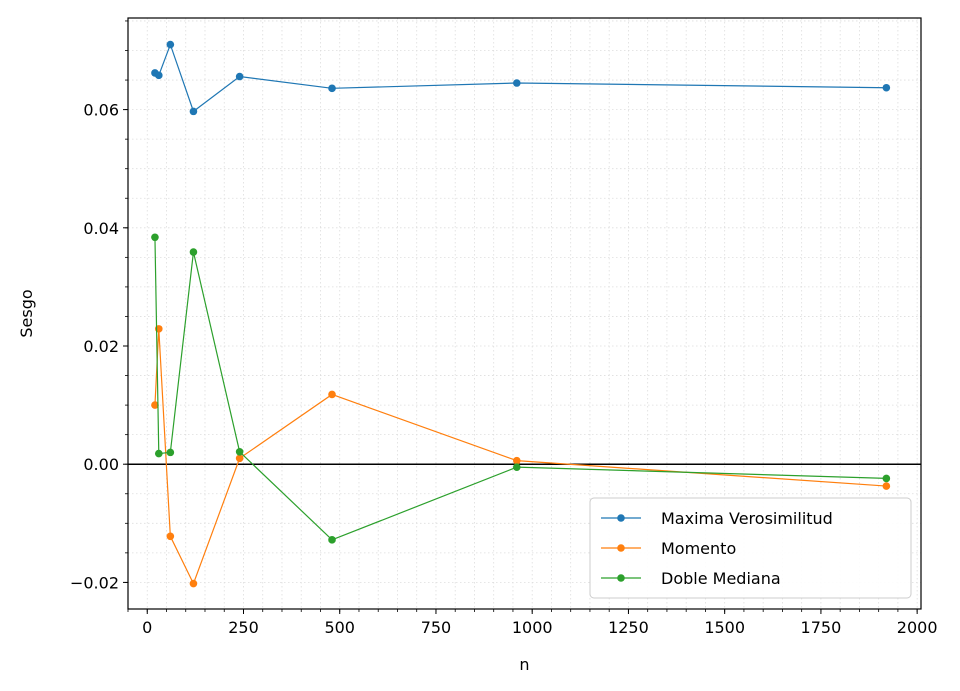 Image resolution: width=960 pixels, height=691 pixels. What do you see at coordinates (101, 464) in the screenshot?
I see `y-tick-label: 0.00` at bounding box center [101, 464].